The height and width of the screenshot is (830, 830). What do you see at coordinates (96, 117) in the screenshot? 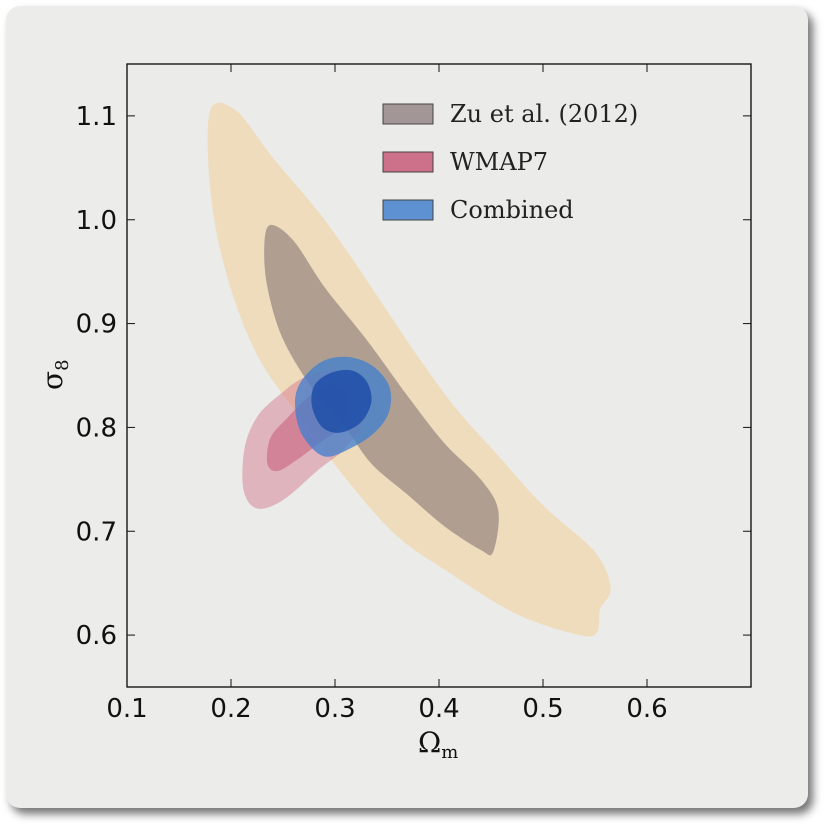
I see `y-tick-label: 1.1` at bounding box center [96, 117].